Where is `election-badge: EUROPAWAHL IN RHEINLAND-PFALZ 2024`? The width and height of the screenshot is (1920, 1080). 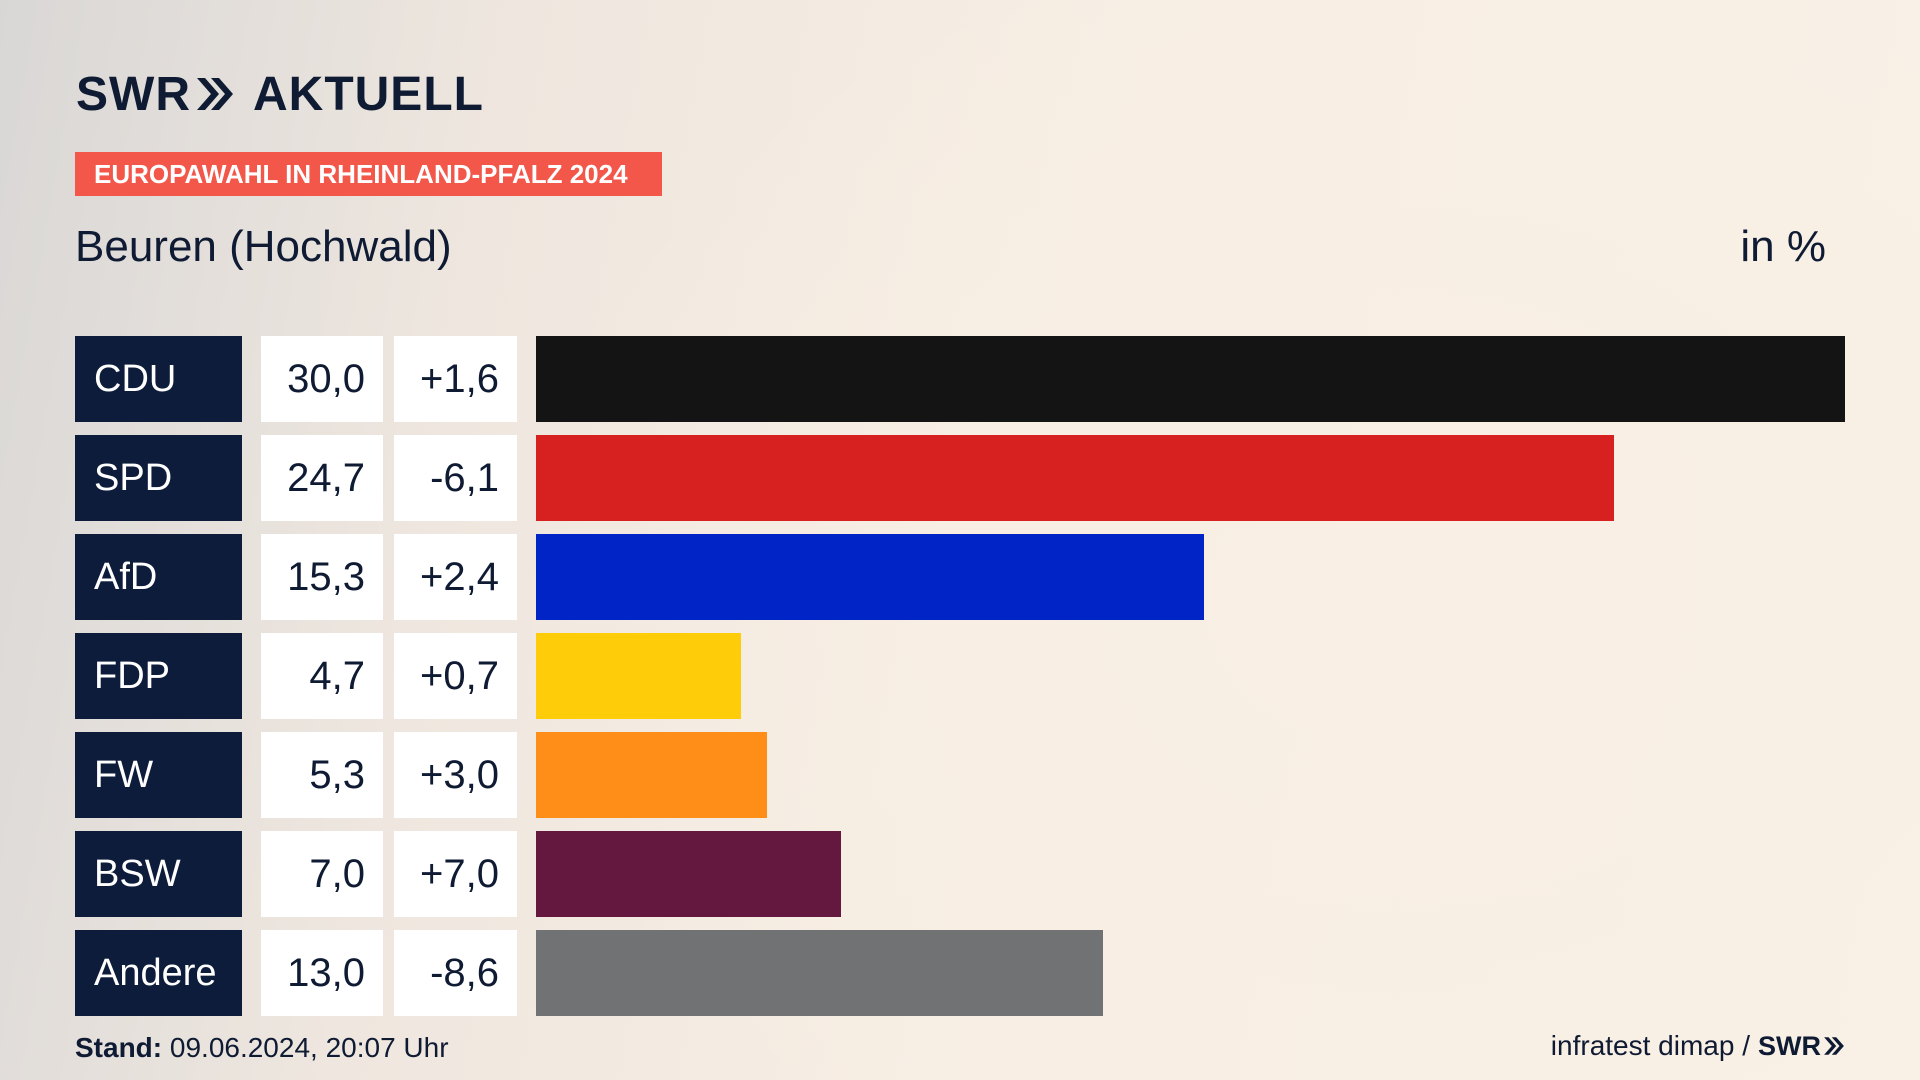
election-badge: EUROPAWAHL IN RHEINLAND-PFALZ 2024 is located at coordinates (368, 174).